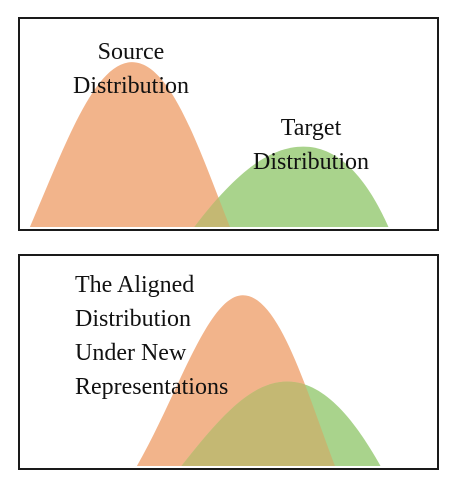  Describe the element at coordinates (135, 285) in the screenshot. I see `aligned-label-line-1: The Aligned` at that location.